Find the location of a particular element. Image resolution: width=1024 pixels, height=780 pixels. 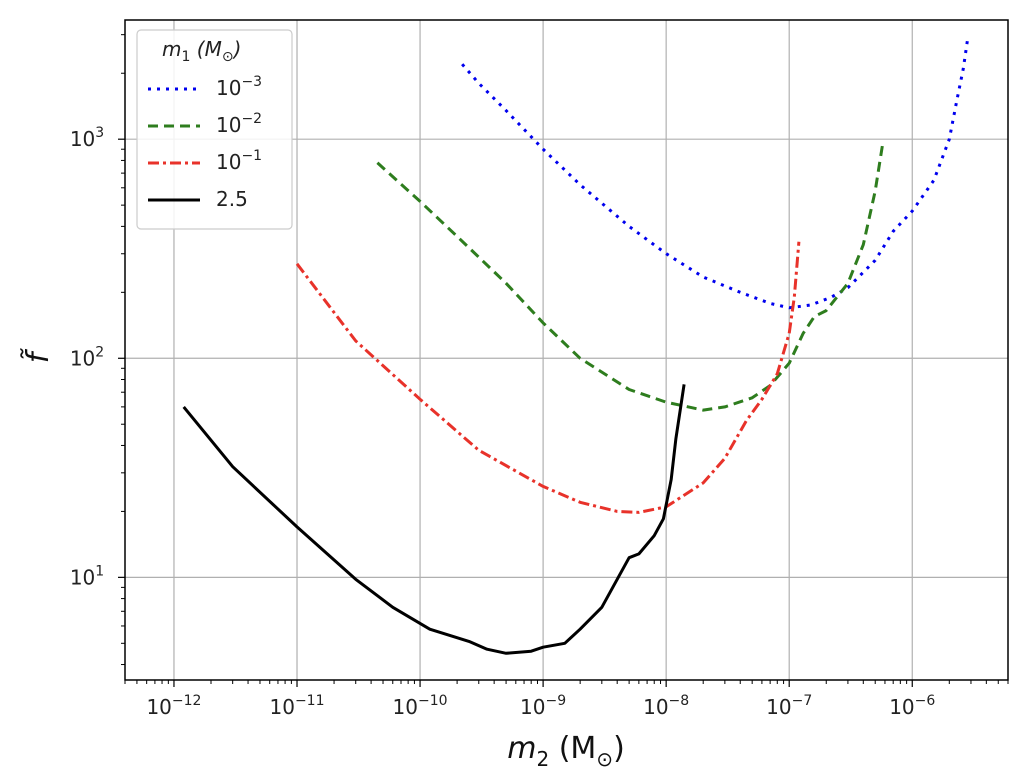

legend-title: m1 (M⊙) is located at coordinates (201, 51).